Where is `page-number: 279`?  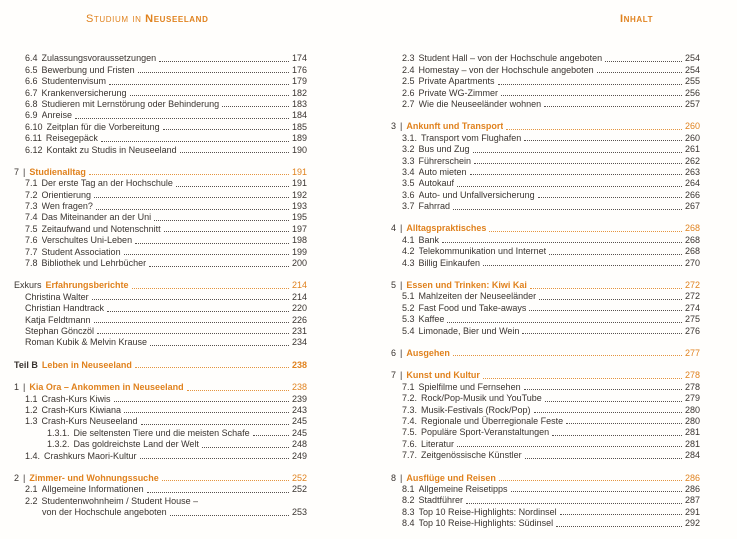
page-number: 279 is located at coordinates (692, 398).